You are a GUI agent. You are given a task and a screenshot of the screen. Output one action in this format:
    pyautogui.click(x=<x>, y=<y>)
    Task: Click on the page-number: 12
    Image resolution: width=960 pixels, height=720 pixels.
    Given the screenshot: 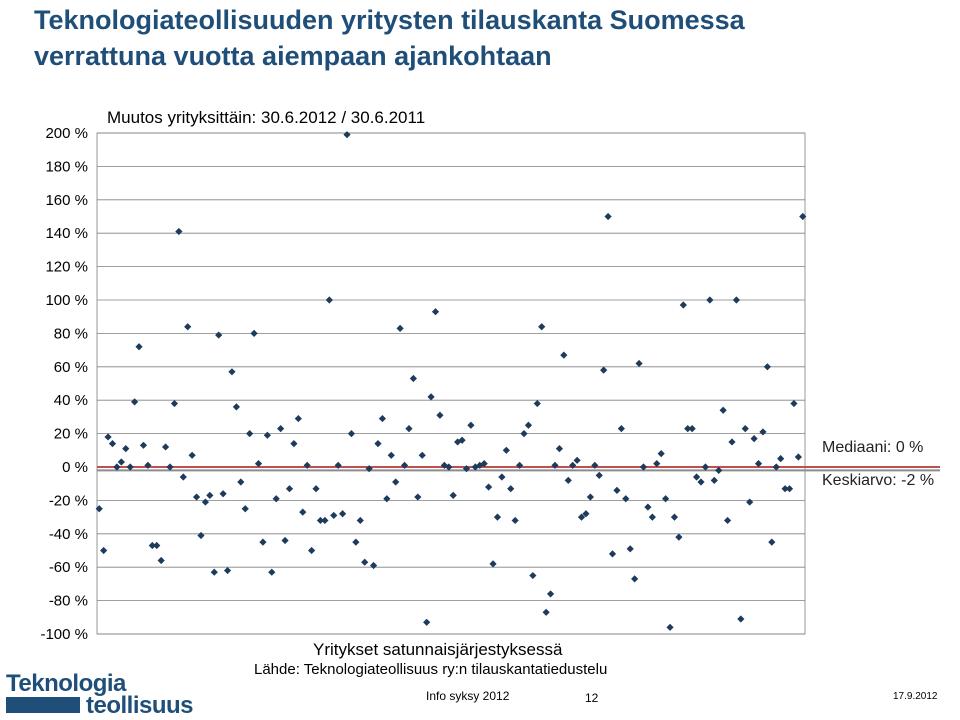 What is the action you would take?
    pyautogui.click(x=592, y=698)
    